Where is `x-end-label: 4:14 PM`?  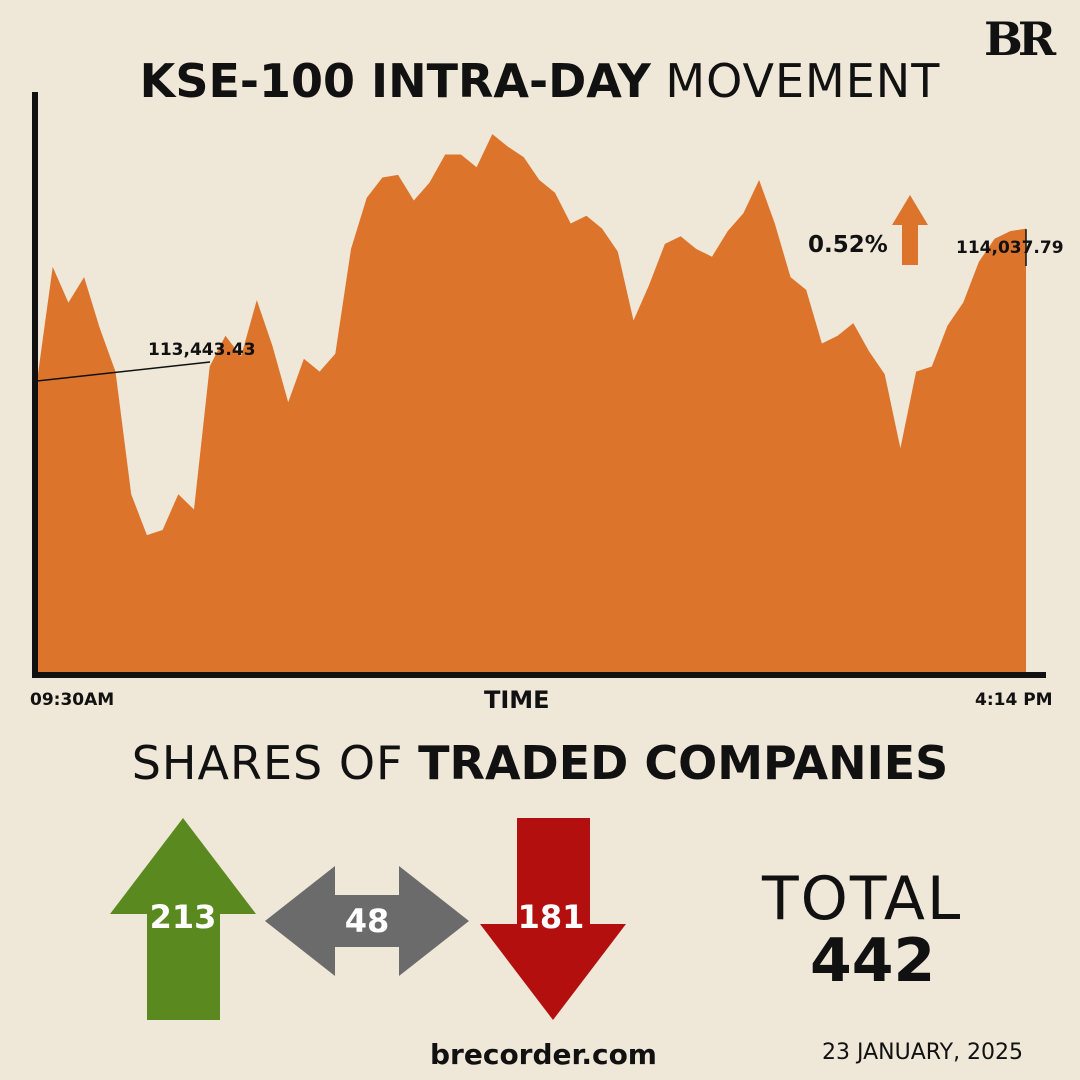
x-end-label: 4:14 PM is located at coordinates (1014, 700).